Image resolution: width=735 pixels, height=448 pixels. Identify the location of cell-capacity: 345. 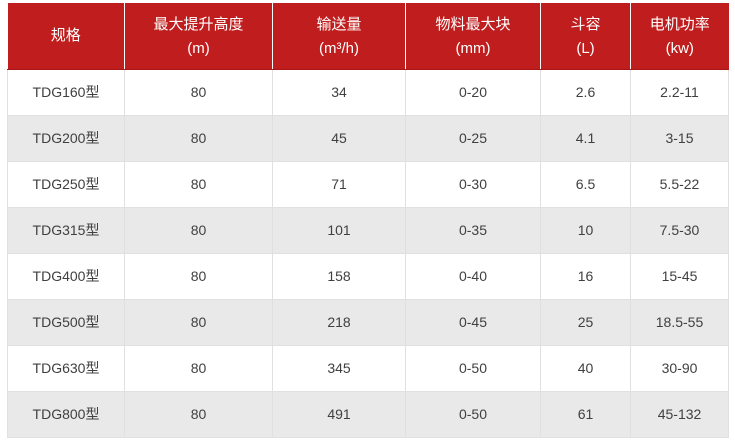
(339, 368).